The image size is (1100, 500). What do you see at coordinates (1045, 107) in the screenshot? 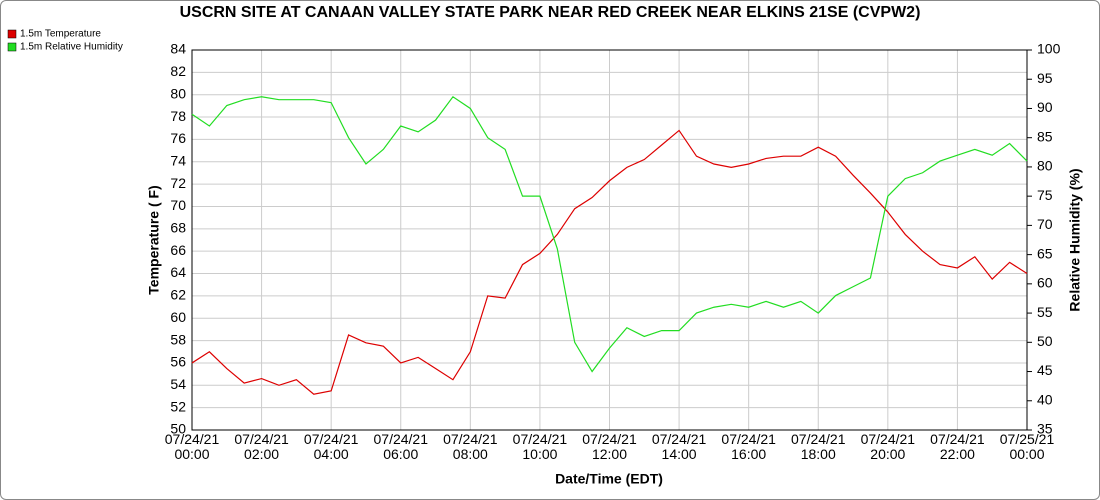
I see `y2-tick-label: 90` at bounding box center [1045, 107].